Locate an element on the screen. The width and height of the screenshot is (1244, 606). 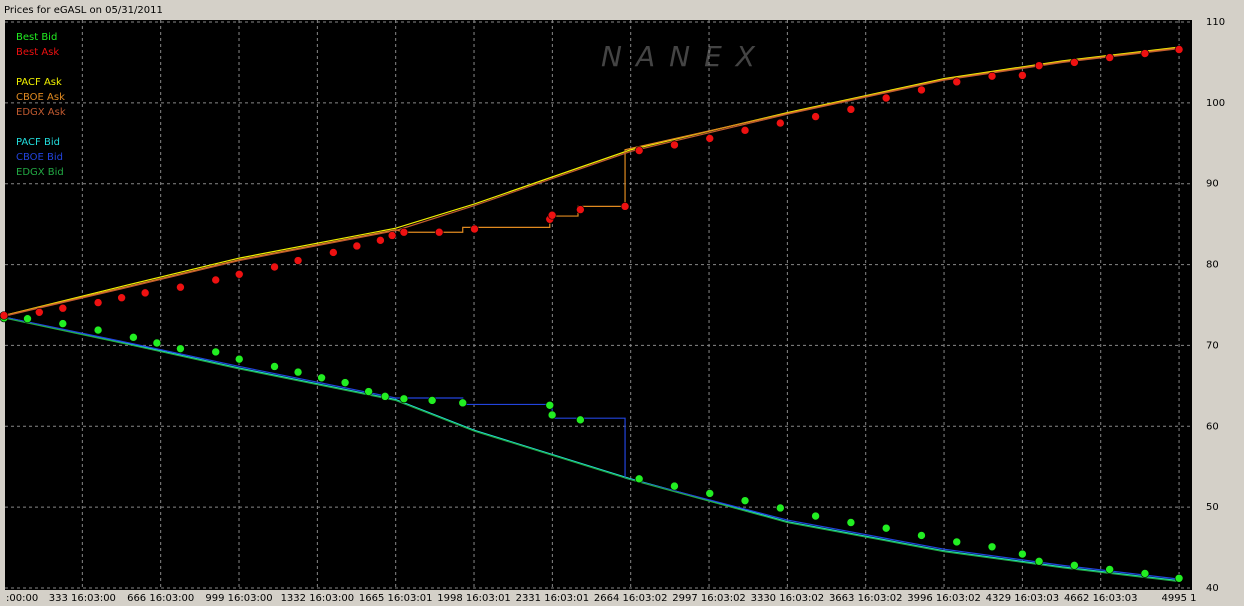
legend-entry: Best Bid is located at coordinates (36, 37).